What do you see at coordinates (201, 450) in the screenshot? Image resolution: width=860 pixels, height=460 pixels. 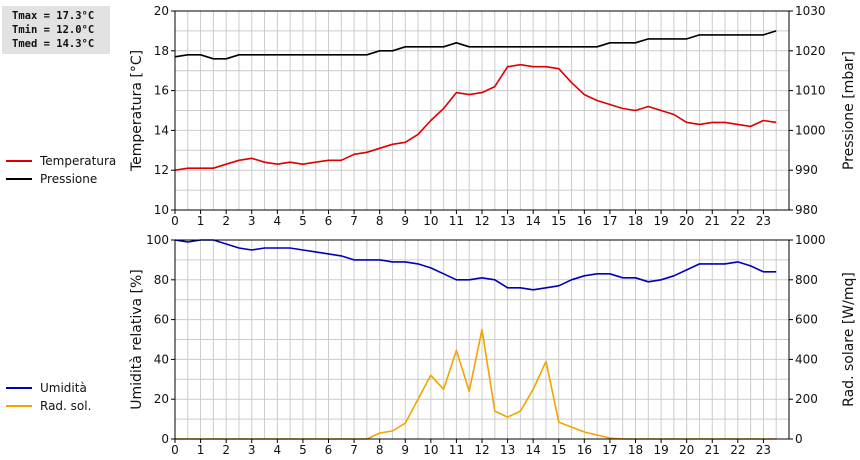 I see `chart2-x-tick-label: 1` at bounding box center [201, 450].